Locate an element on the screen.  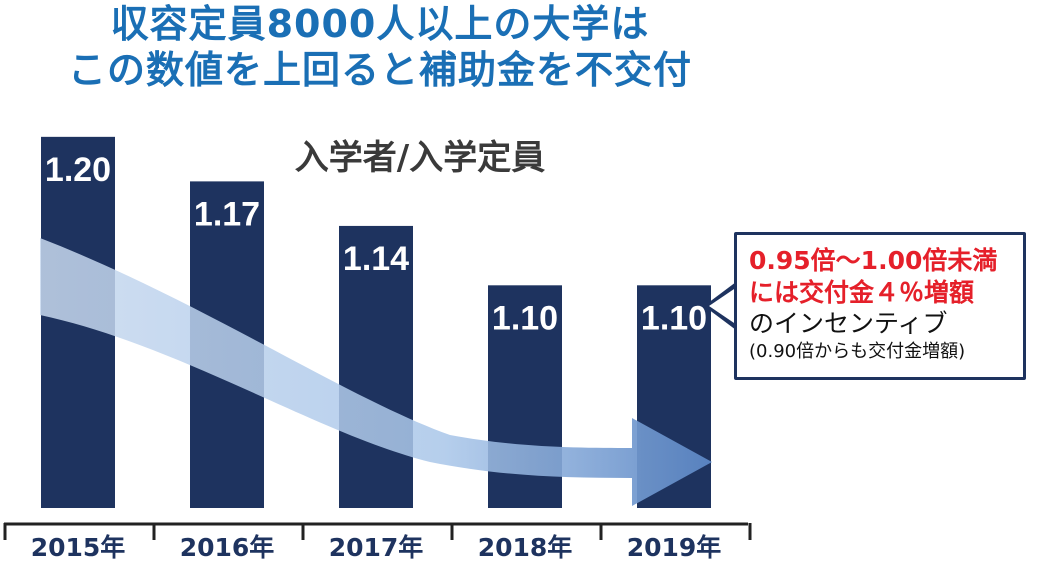
callout-line-3: のインセンティブ is located at coordinates (848, 323).